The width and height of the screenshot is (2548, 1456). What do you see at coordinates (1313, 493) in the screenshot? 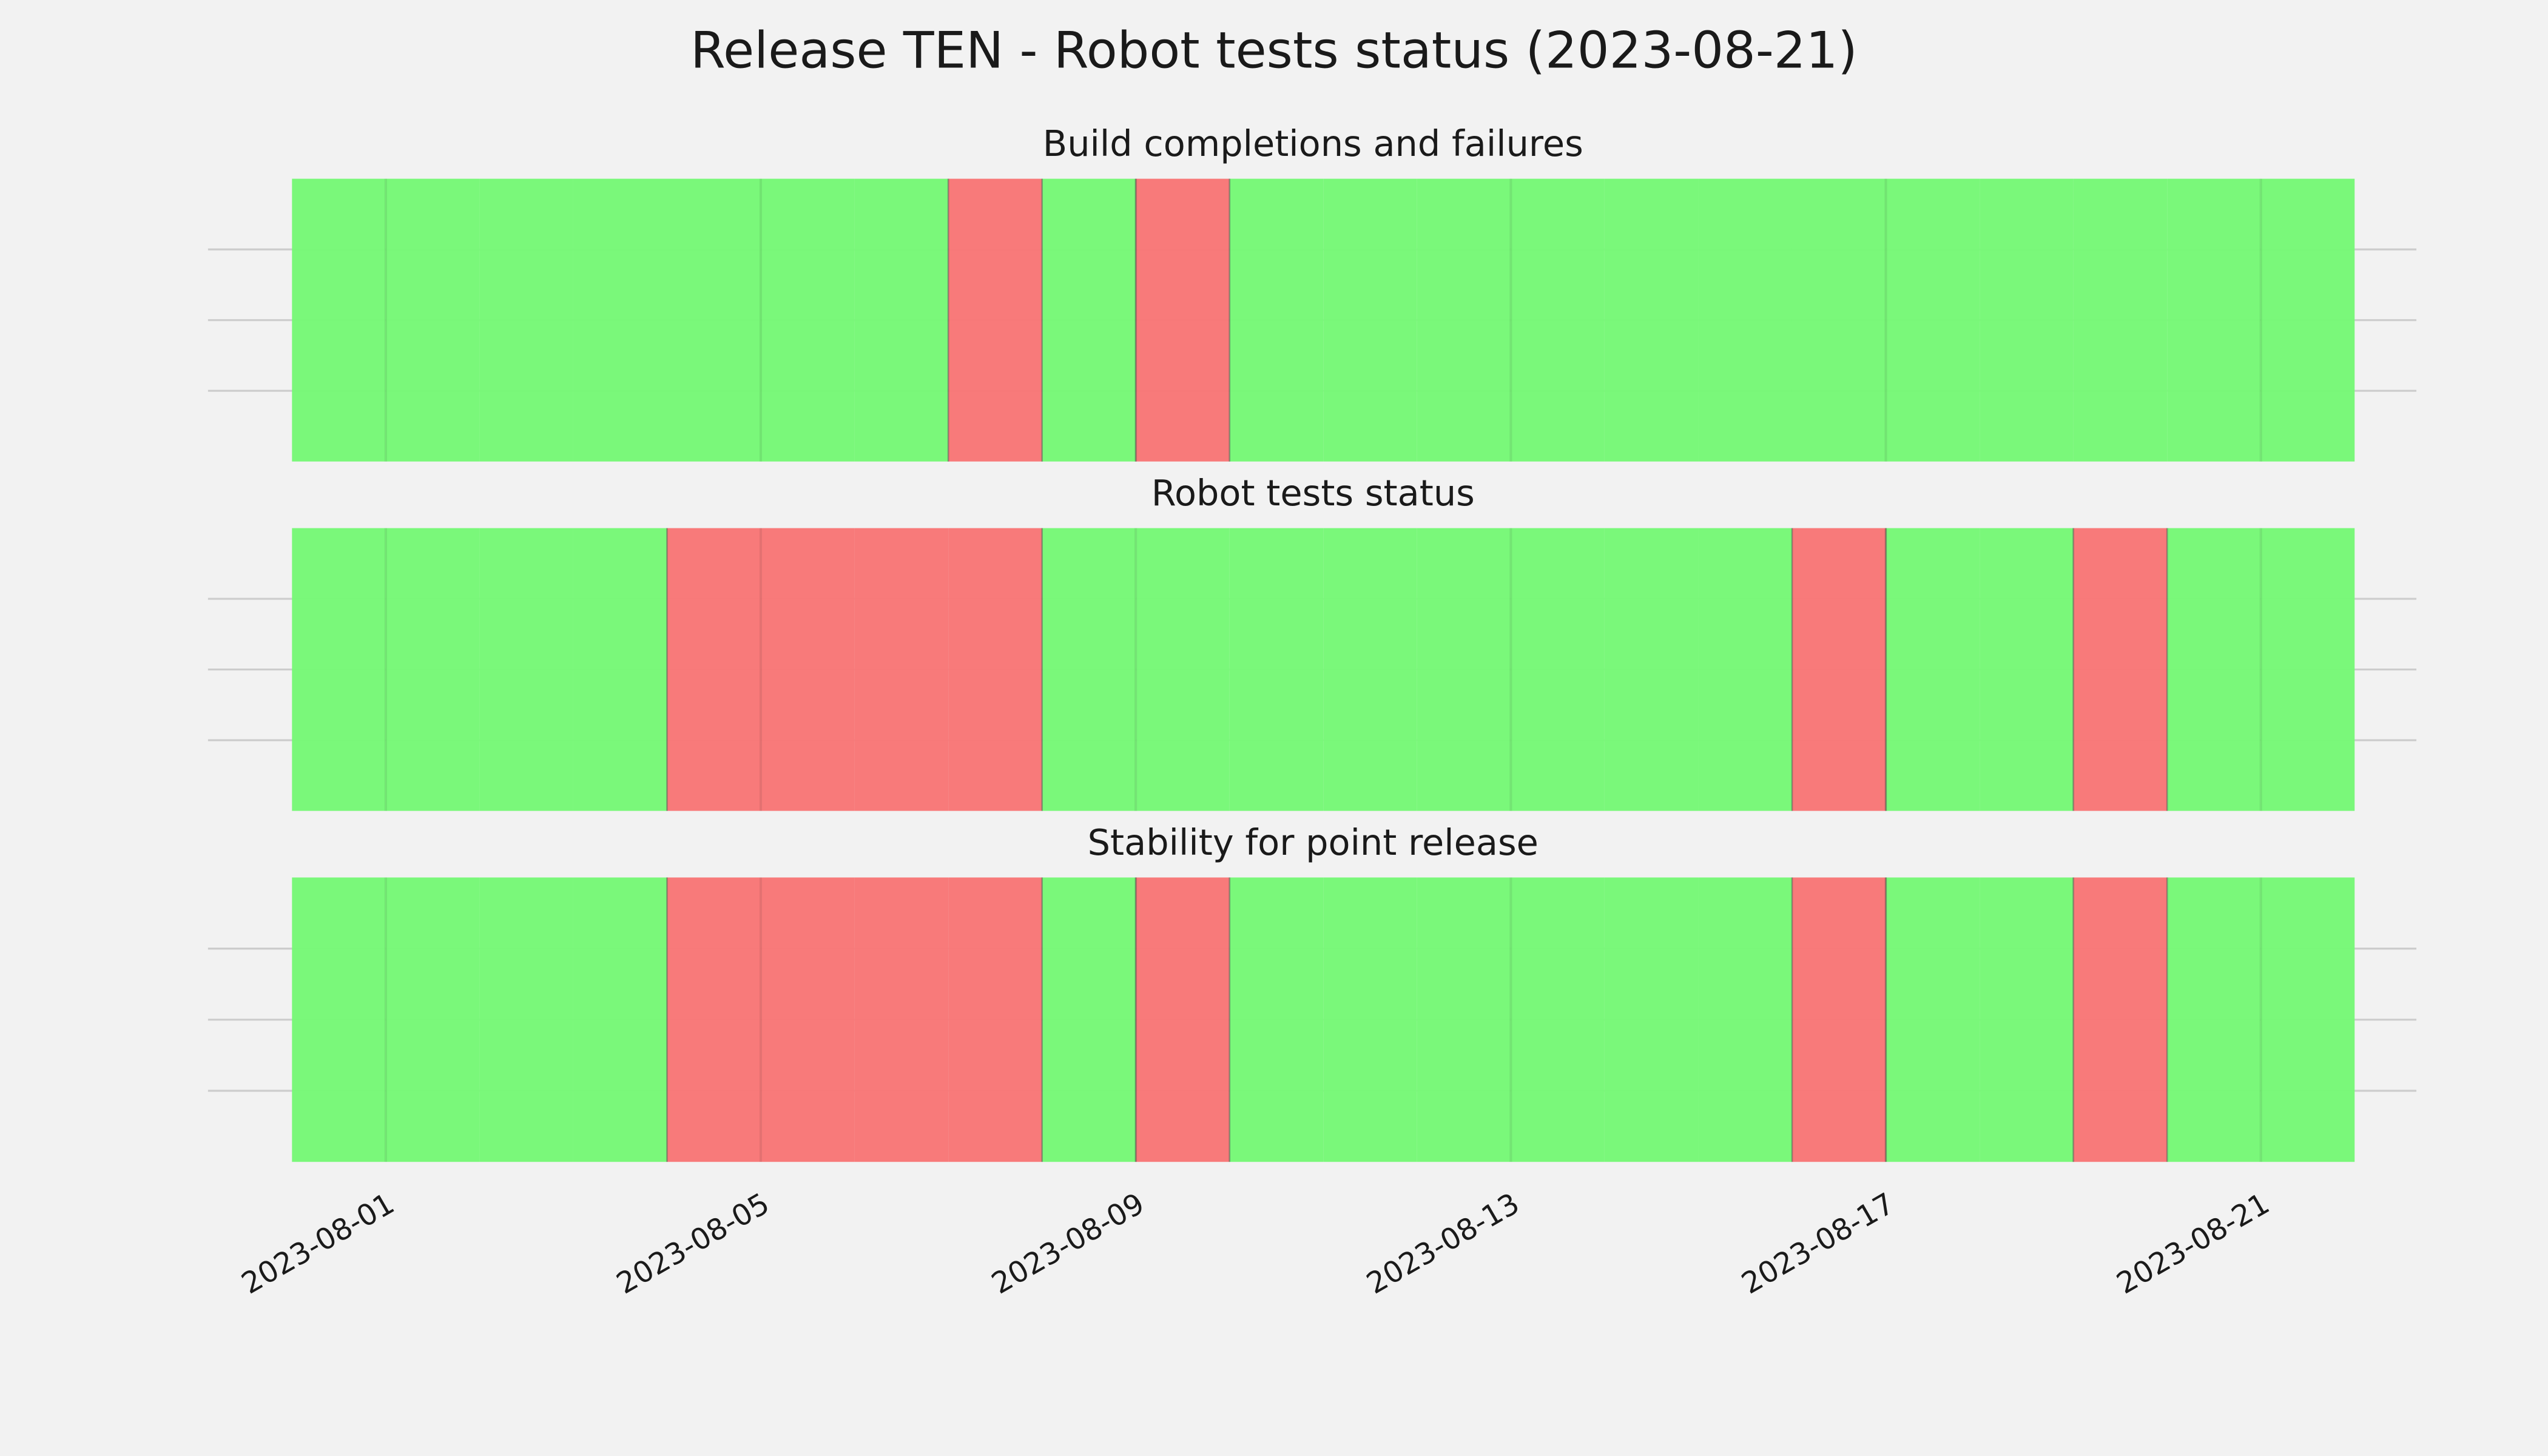
I see `subplot-title: Robot tests status` at bounding box center [1313, 493].